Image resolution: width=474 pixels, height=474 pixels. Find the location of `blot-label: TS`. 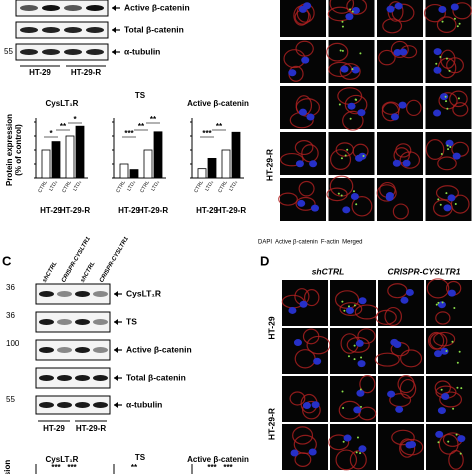

blot-label: TS is located at coordinates (131, 321).